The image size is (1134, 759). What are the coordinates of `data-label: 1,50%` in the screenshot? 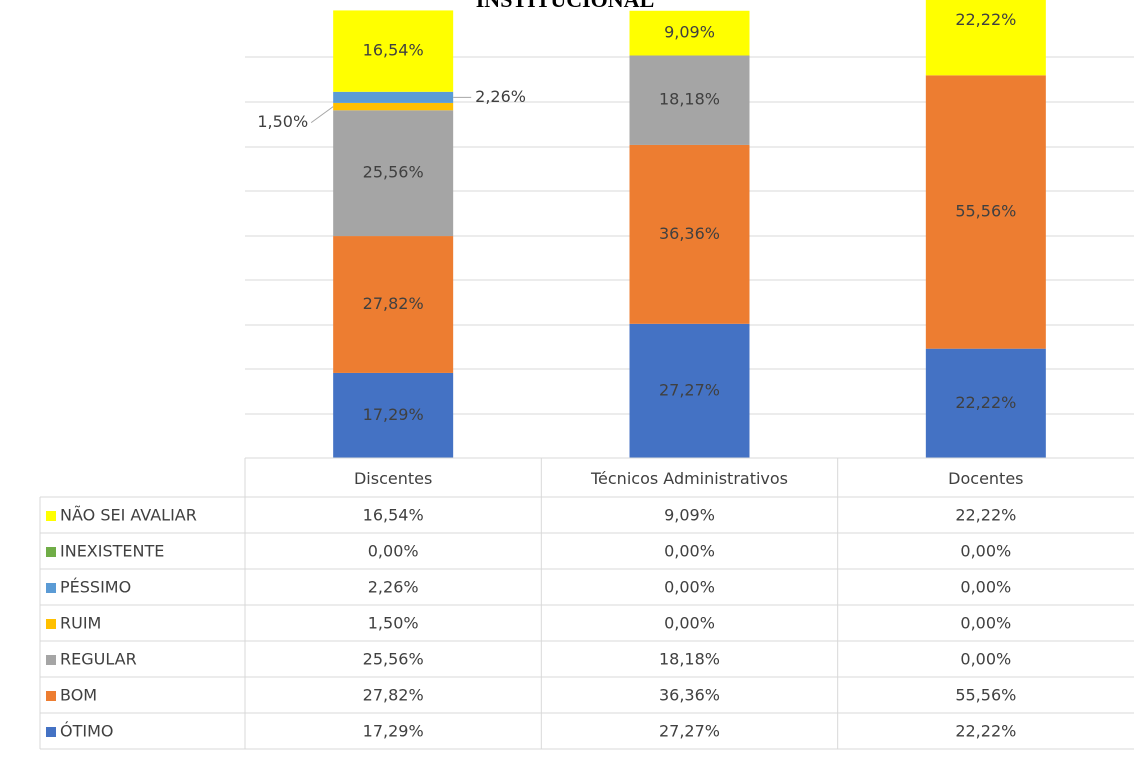 It's located at (282, 121).